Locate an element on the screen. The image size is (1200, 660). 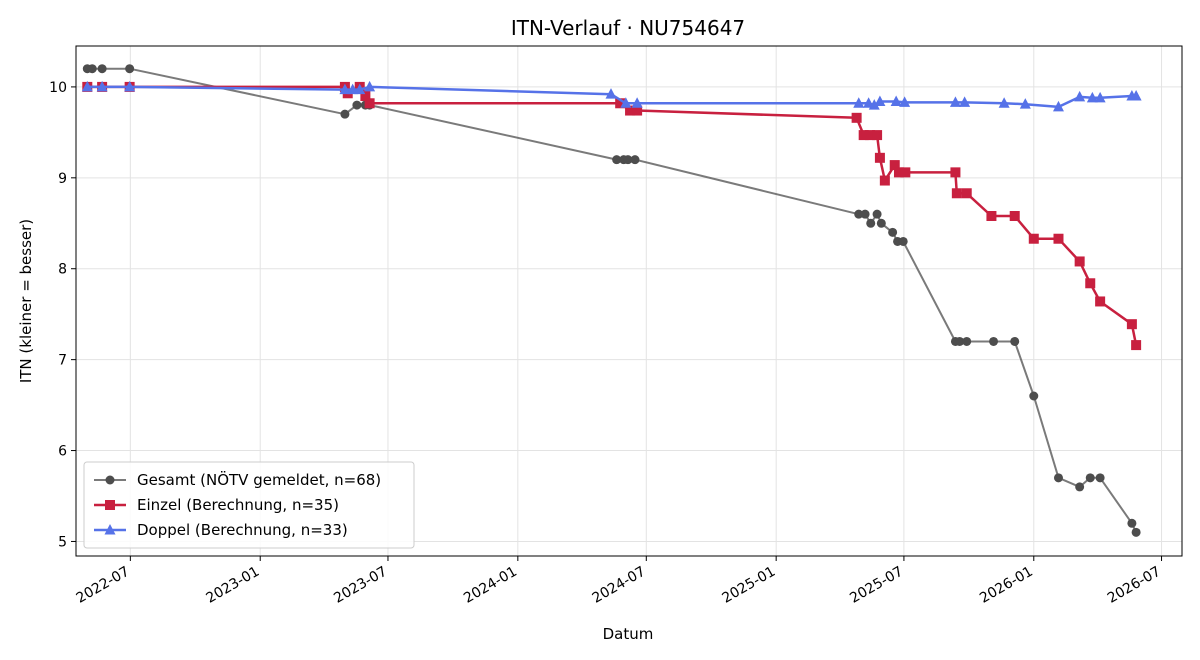
y-tick-label: 6 is located at coordinates (62, 452).